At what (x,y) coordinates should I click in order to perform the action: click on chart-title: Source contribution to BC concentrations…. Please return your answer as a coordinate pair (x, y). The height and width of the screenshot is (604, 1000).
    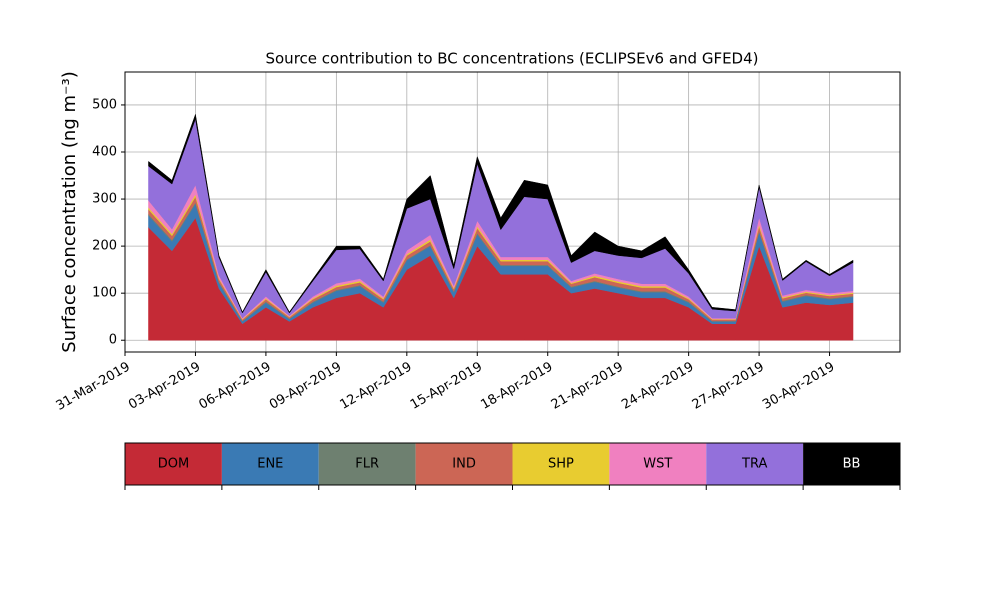
    Looking at the image, I should click on (511, 59).